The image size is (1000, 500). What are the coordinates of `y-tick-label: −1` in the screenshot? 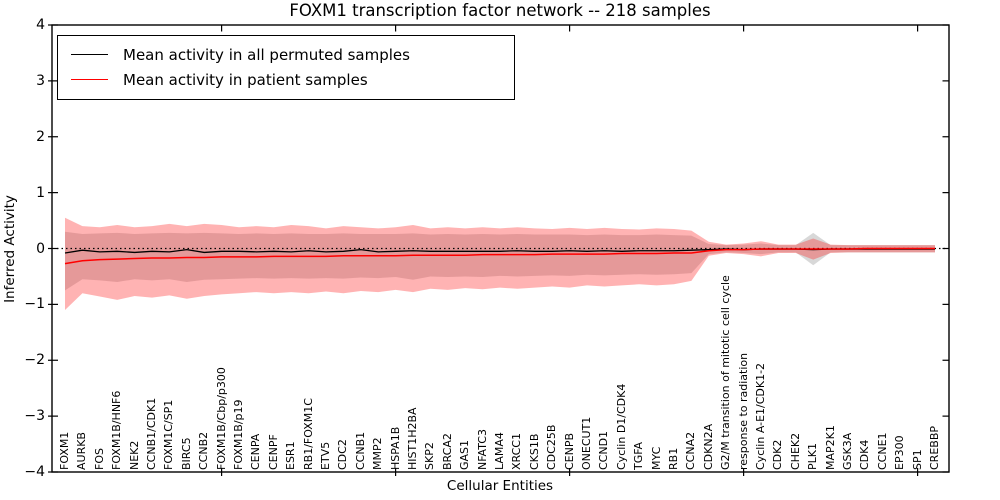 It's located at (34, 304).